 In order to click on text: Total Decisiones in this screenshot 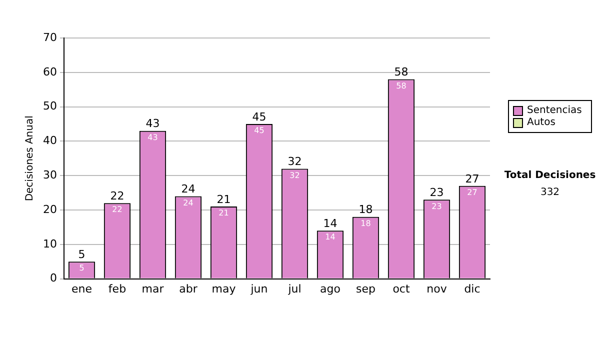, I will do `click(550, 175)`.